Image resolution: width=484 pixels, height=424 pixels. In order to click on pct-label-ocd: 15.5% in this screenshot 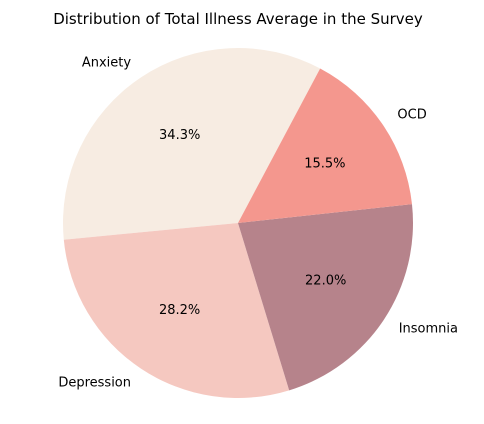, I will do `click(324, 164)`.